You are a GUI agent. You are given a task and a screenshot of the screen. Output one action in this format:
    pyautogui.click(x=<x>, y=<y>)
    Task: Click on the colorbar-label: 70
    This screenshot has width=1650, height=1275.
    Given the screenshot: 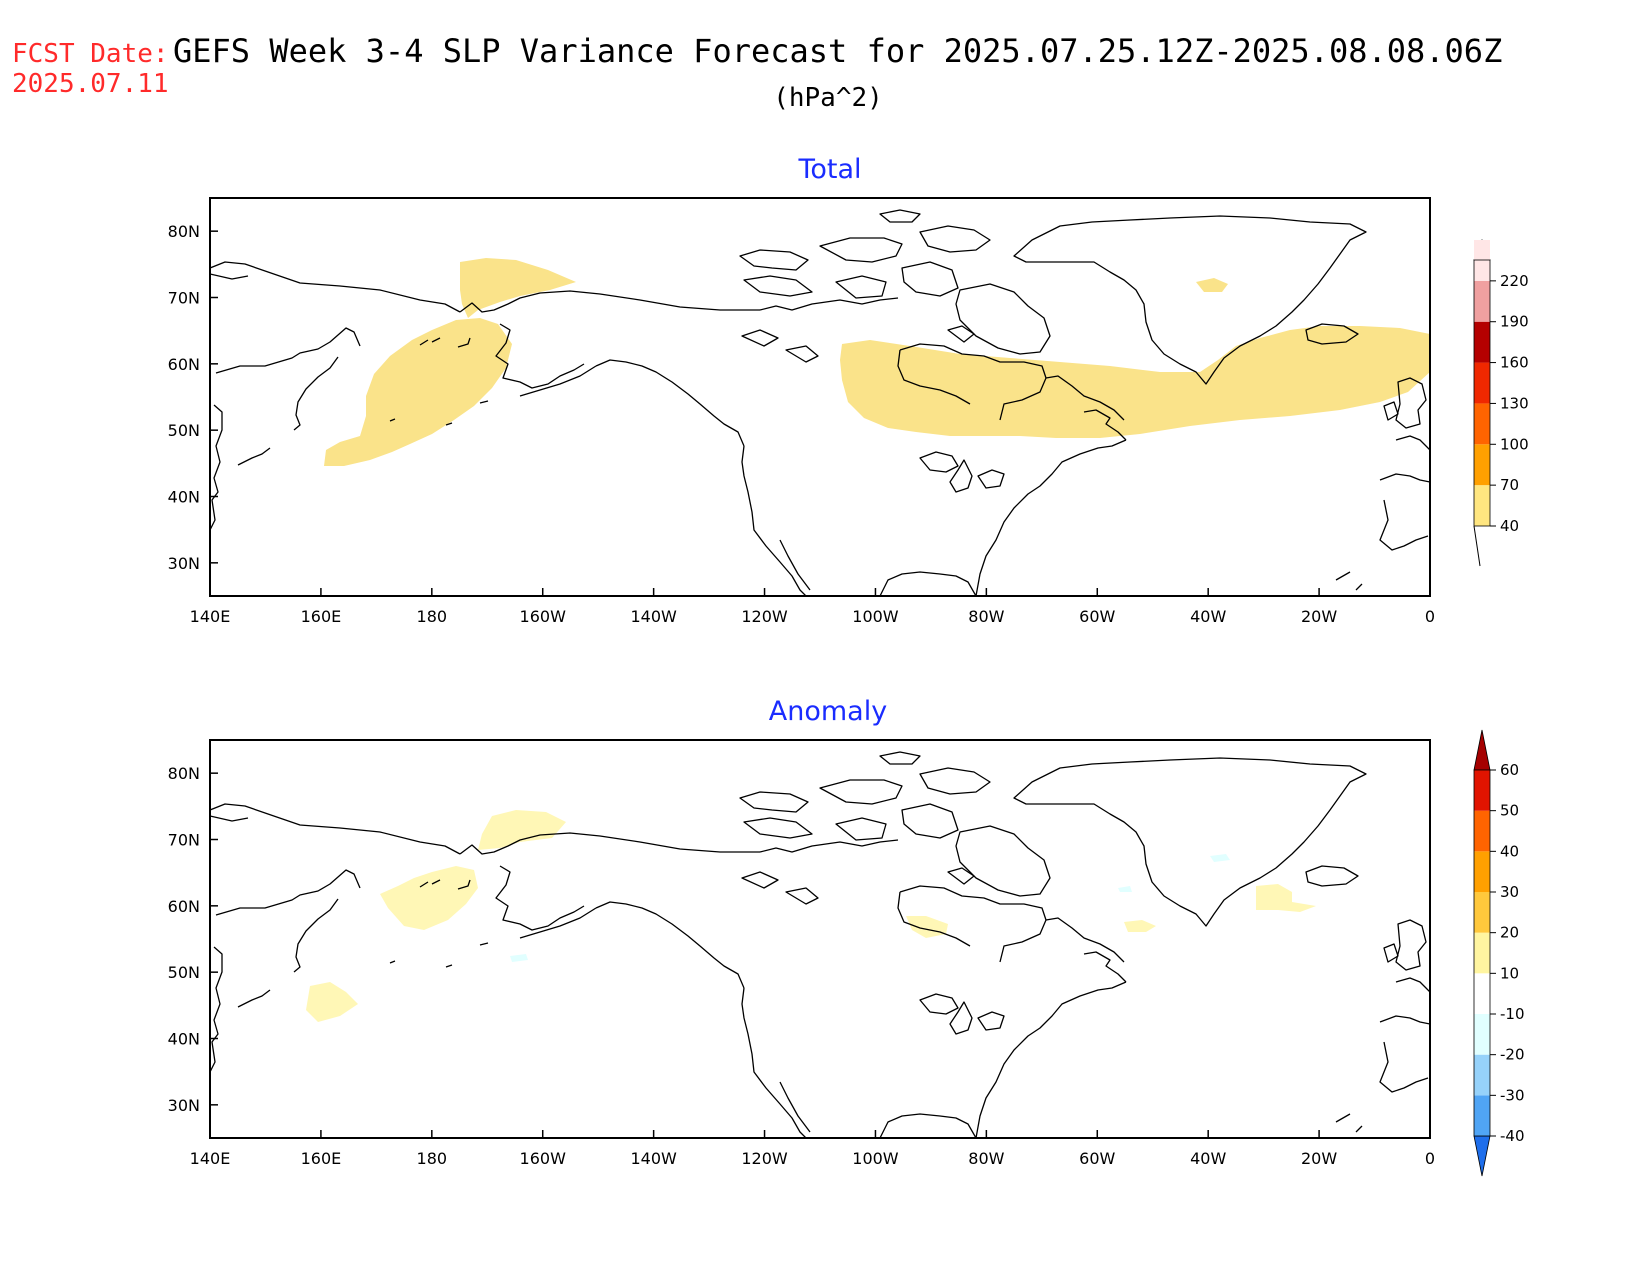 What is the action you would take?
    pyautogui.click(x=1509, y=485)
    